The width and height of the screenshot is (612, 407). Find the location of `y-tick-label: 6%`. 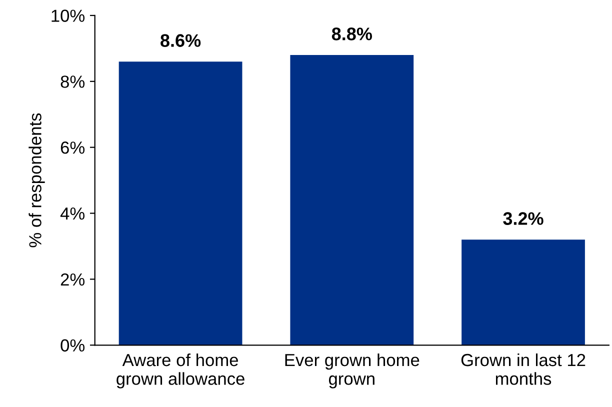

y-tick-label: 6% is located at coordinates (72, 148).